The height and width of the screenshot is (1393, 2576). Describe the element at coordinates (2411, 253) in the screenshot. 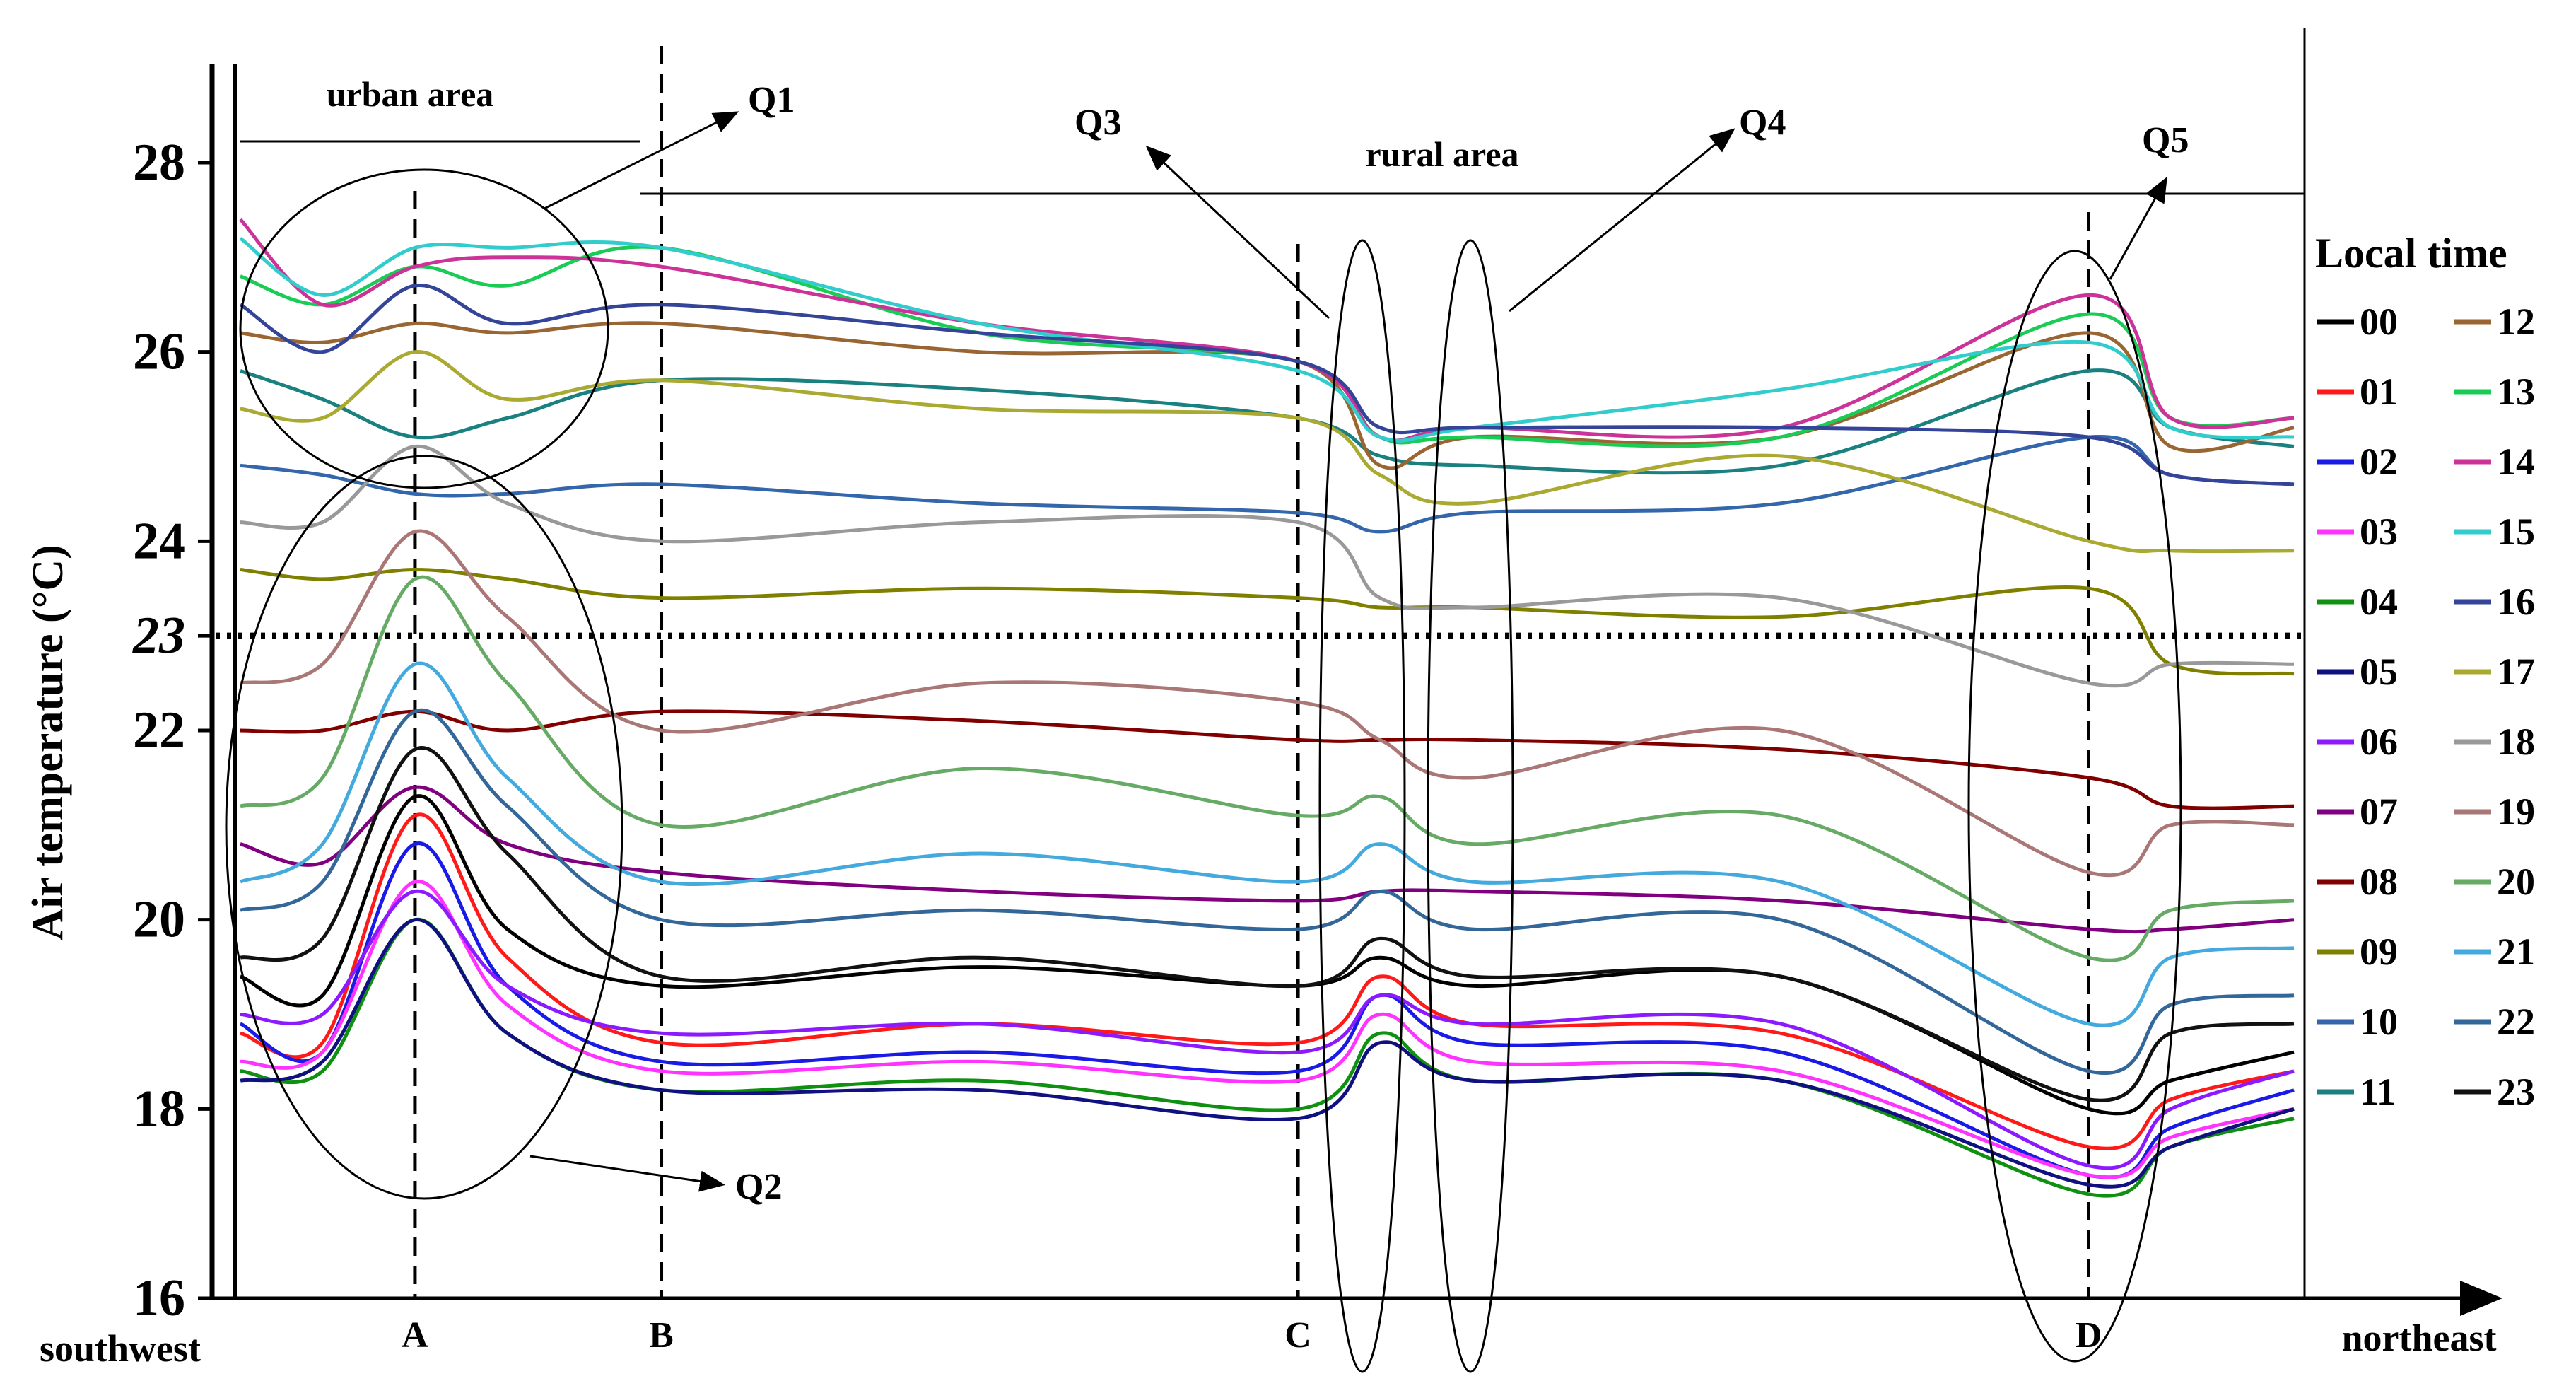

I see `legend-title: Local time` at that location.